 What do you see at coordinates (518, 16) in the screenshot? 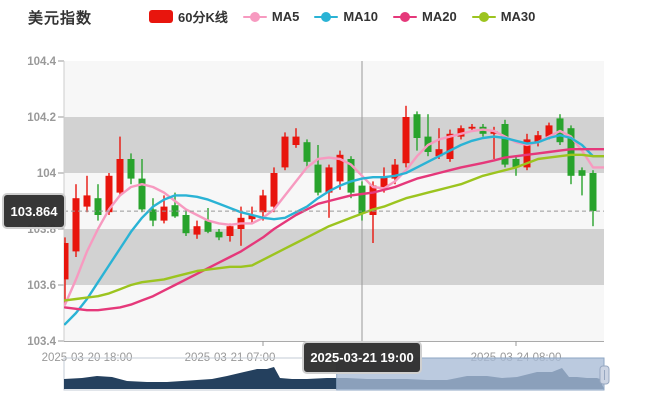
I see `legend-item-label: MA30` at bounding box center [518, 16].